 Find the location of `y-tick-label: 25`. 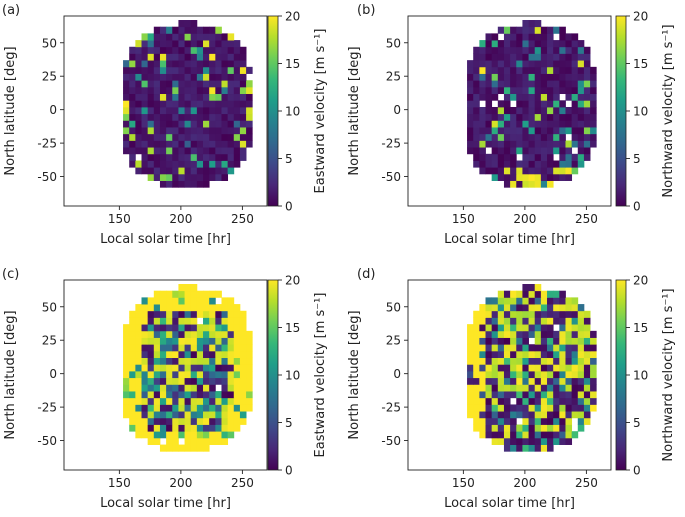

y-tick-label: 25 is located at coordinates (49, 77).